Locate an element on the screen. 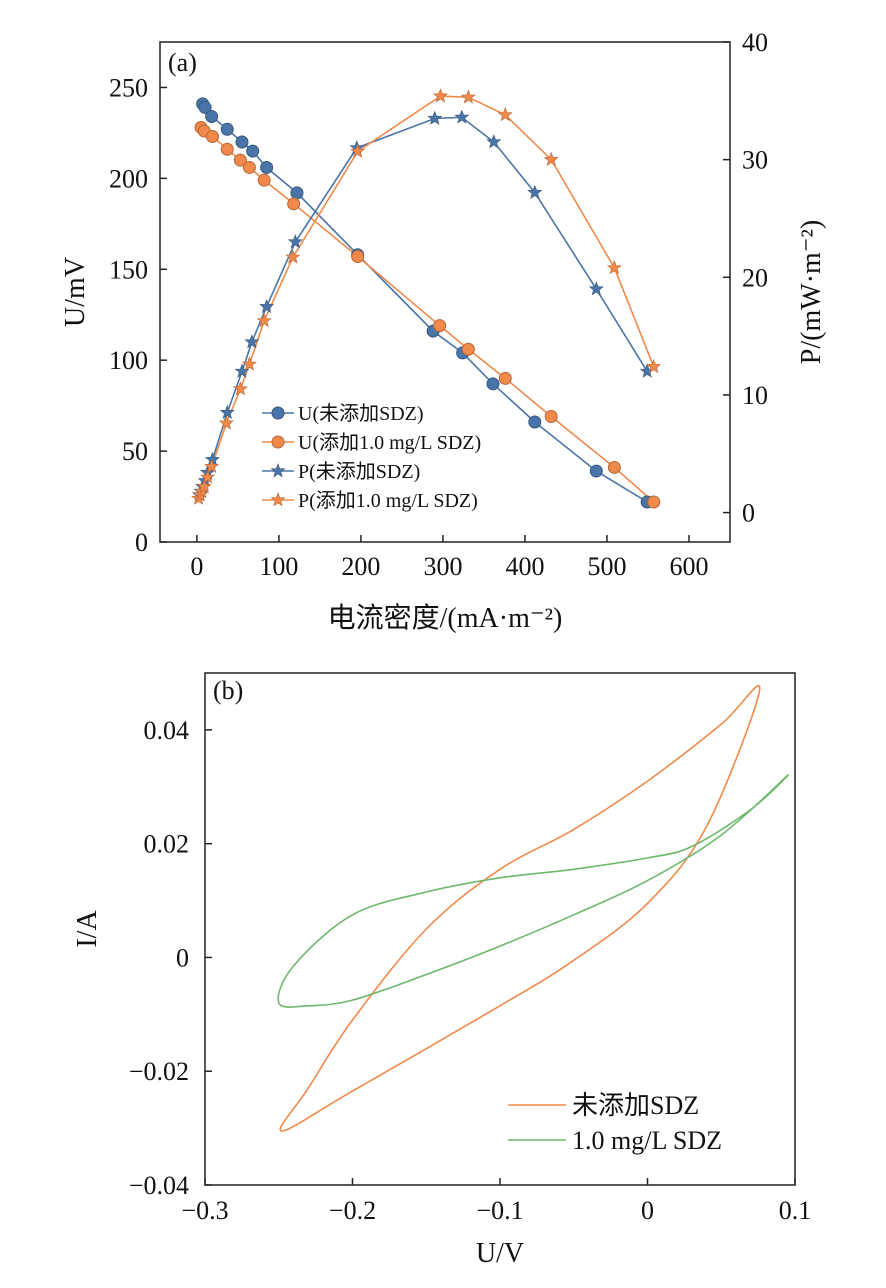 The height and width of the screenshot is (1288, 886). y-right-tick-label: 30 is located at coordinates (755, 160).